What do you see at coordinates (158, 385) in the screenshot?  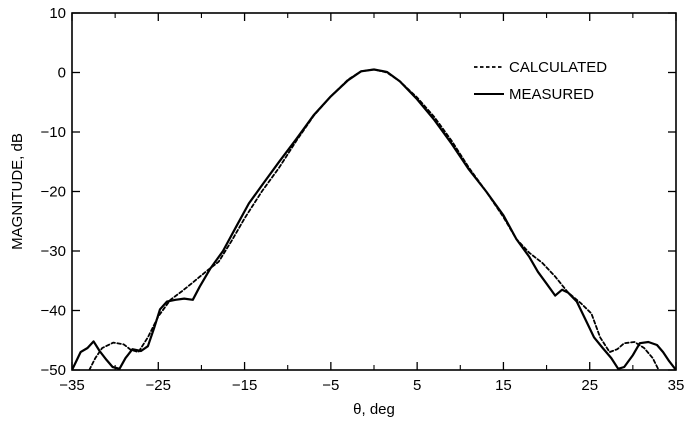 I see `x-tick-label: −25` at bounding box center [158, 385].